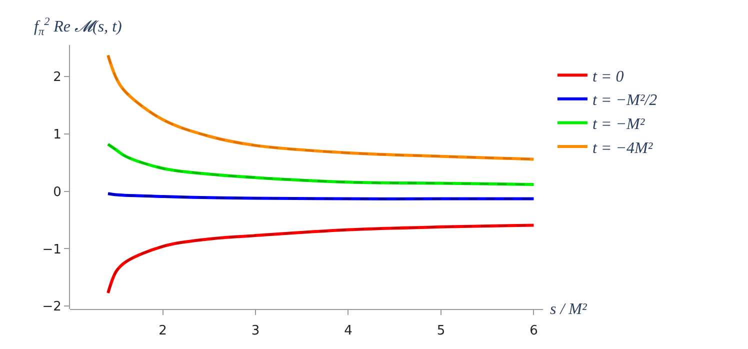 The height and width of the screenshot is (349, 748). What do you see at coordinates (569, 309) in the screenshot?
I see `x-axis-title: s / M²` at bounding box center [569, 309].